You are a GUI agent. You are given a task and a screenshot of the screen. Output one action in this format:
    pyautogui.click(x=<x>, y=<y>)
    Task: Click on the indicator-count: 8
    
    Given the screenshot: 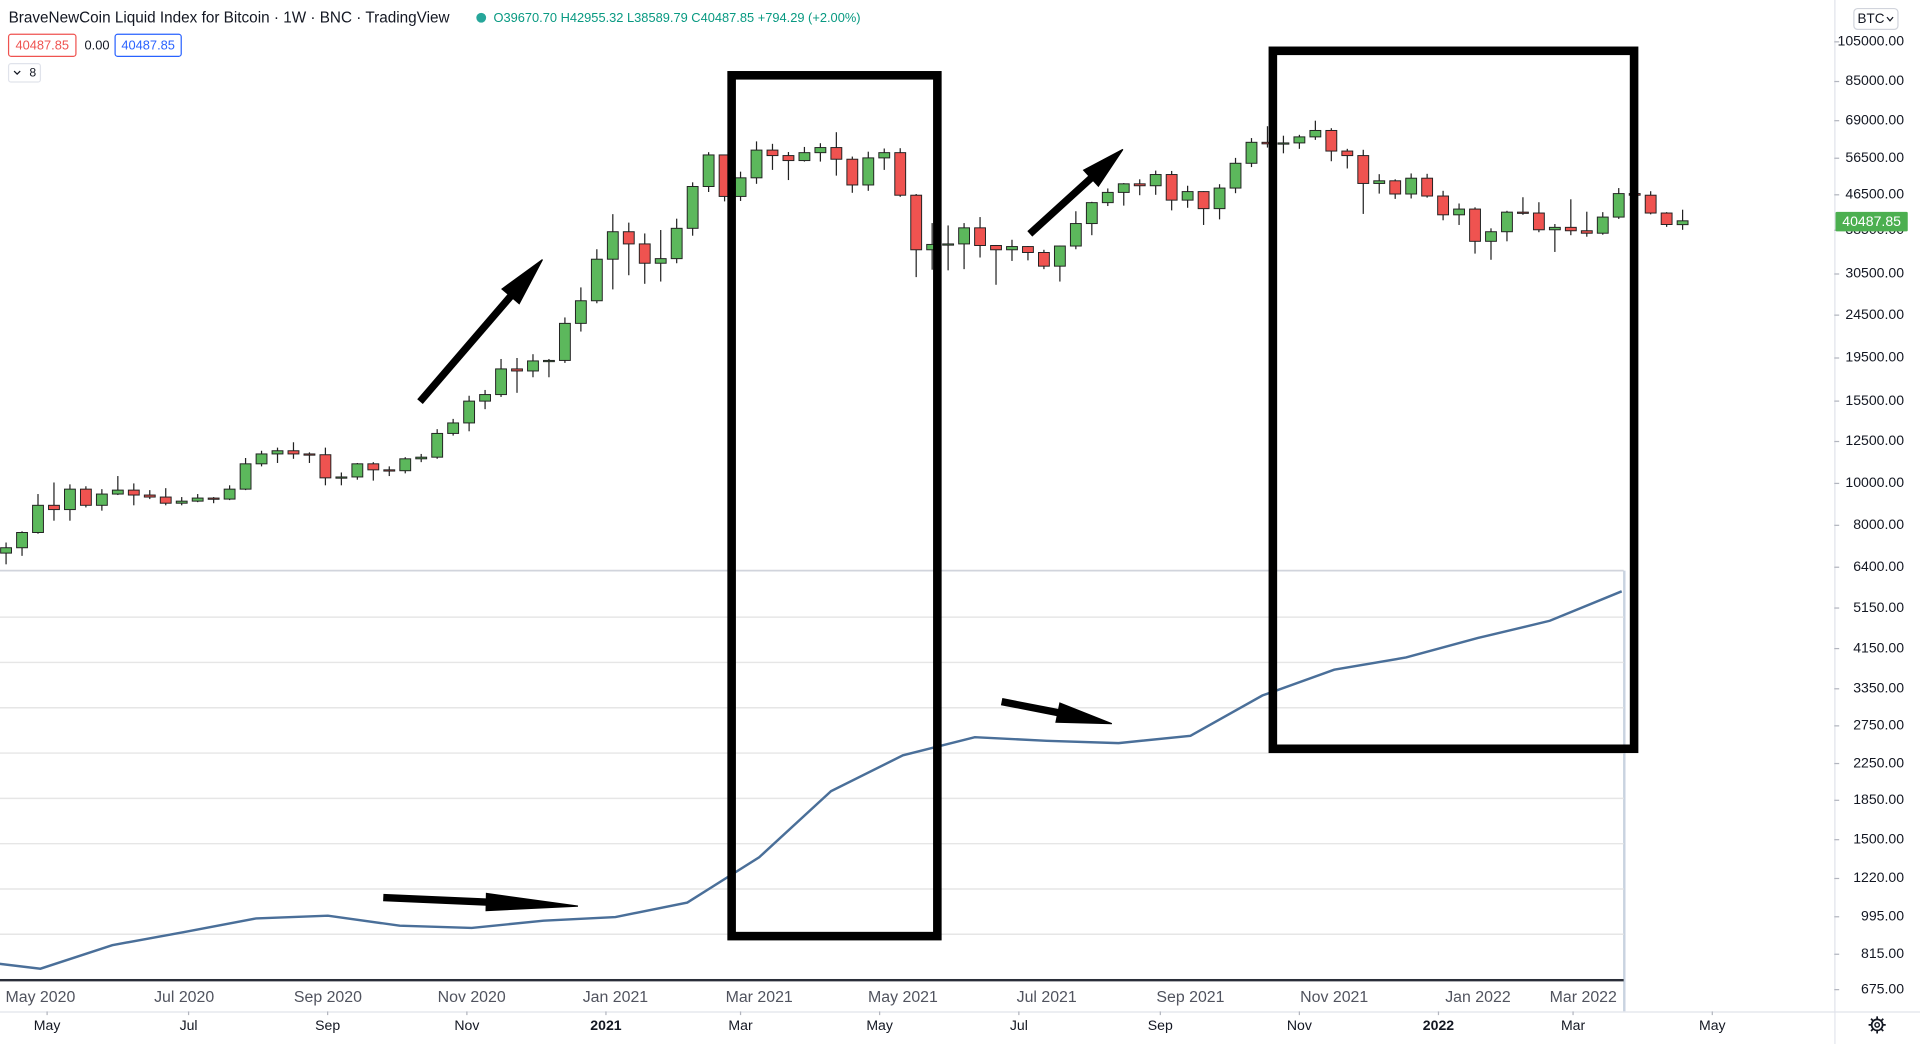 What is the action you would take?
    pyautogui.click(x=32, y=73)
    